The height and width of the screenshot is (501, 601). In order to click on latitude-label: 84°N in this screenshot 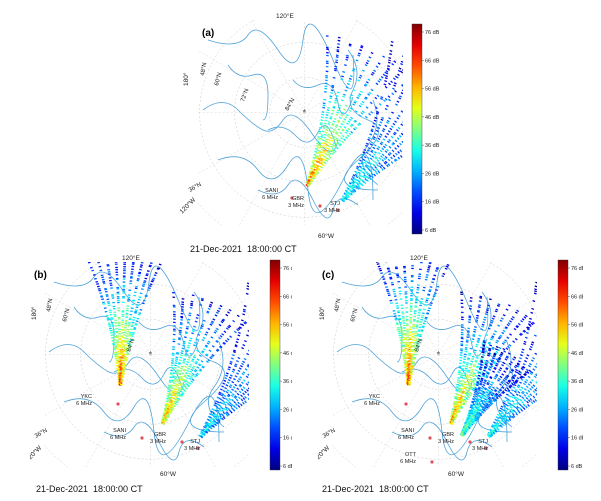, I will do `click(131, 345)`.